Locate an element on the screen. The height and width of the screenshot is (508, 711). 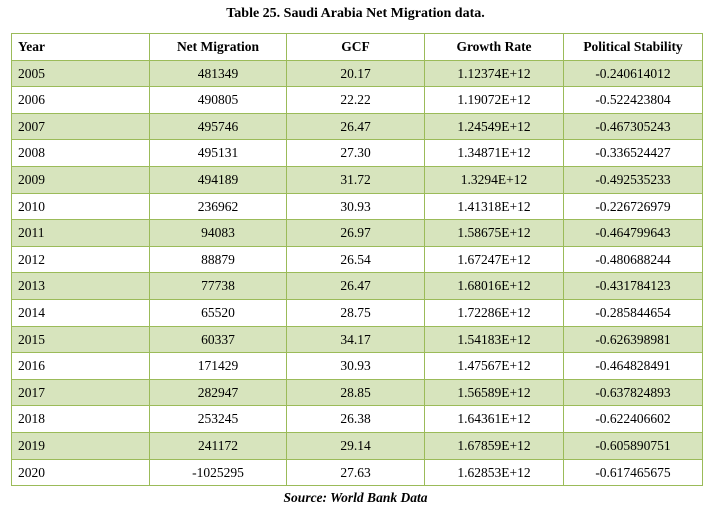
table-row: 2008 495131 27.30 1.34871E+12 -0.336524427 is located at coordinates (357, 153).